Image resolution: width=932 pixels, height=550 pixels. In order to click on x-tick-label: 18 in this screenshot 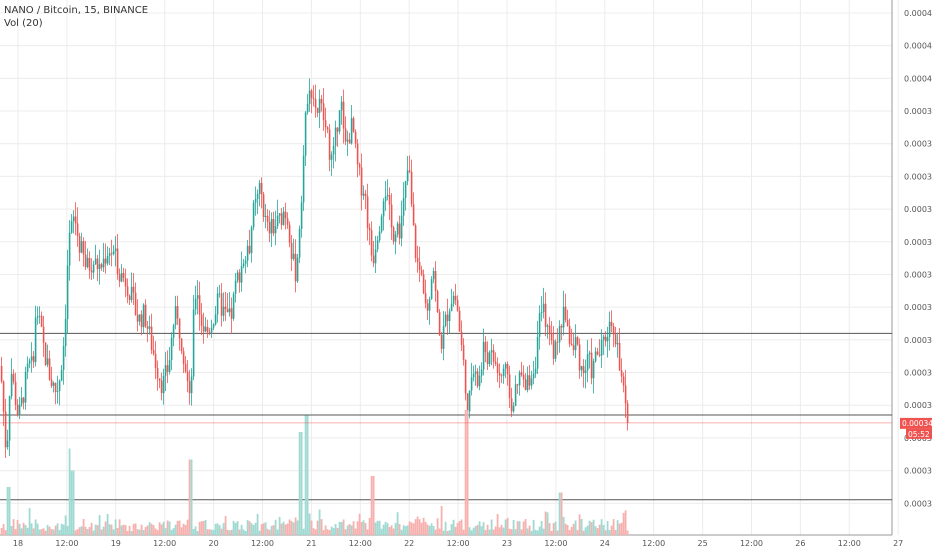, I will do `click(18, 543)`.